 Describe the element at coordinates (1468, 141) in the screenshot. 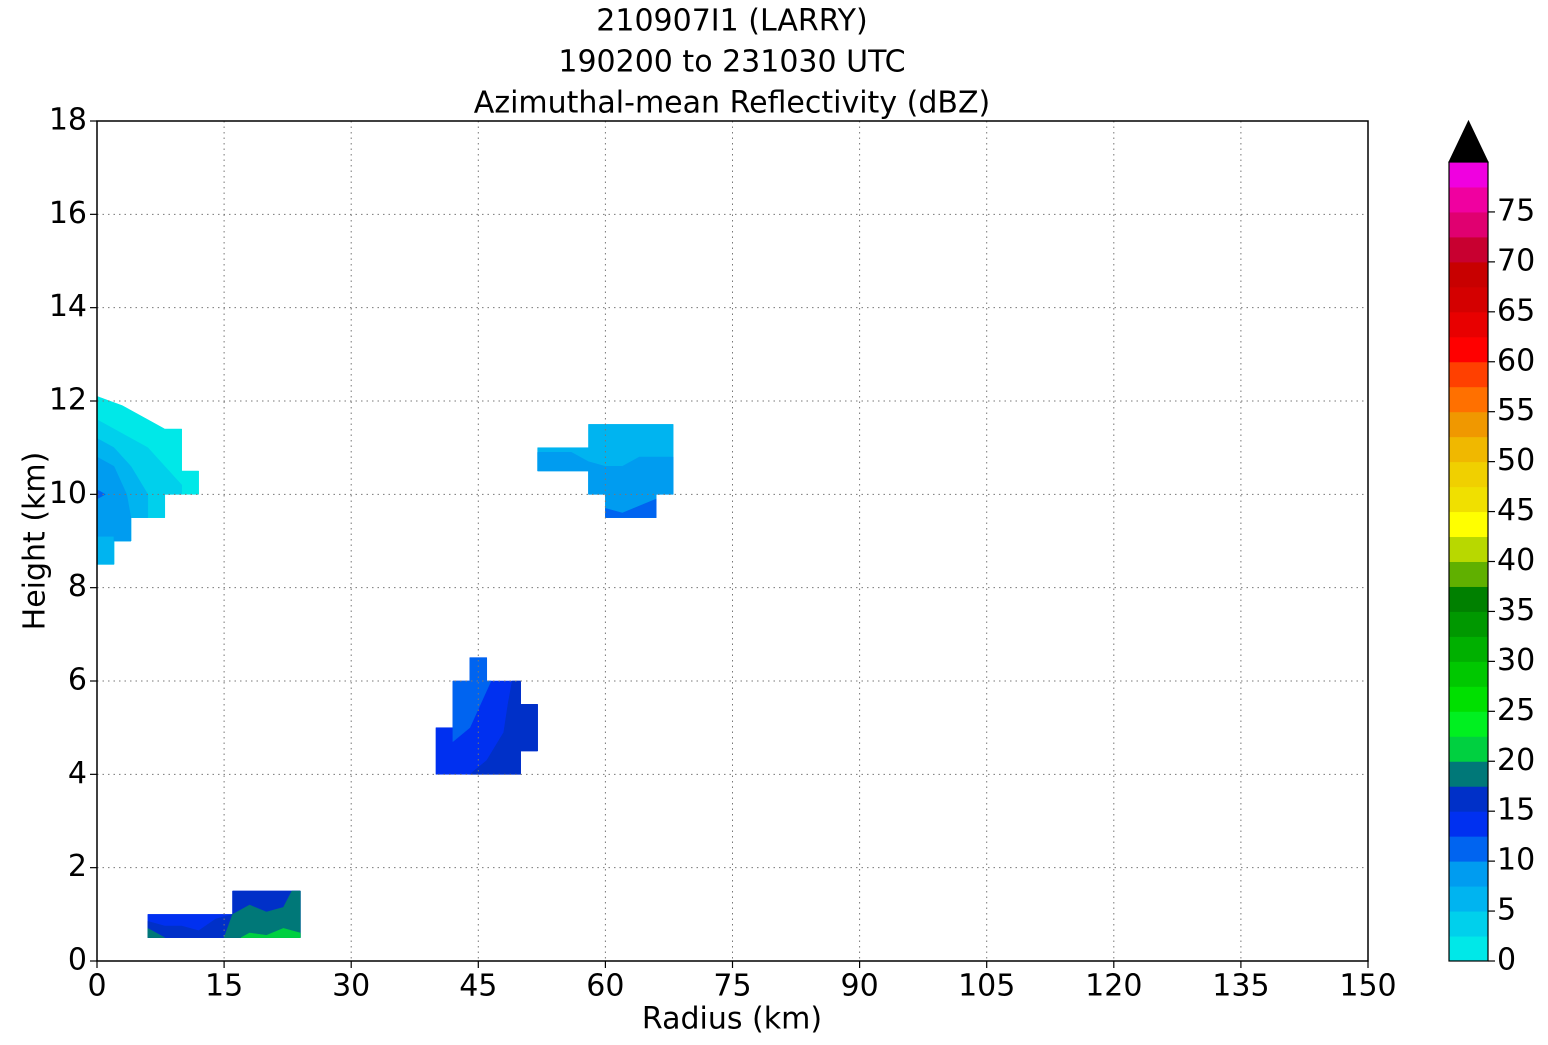

I see `colorbar-extension` at that location.